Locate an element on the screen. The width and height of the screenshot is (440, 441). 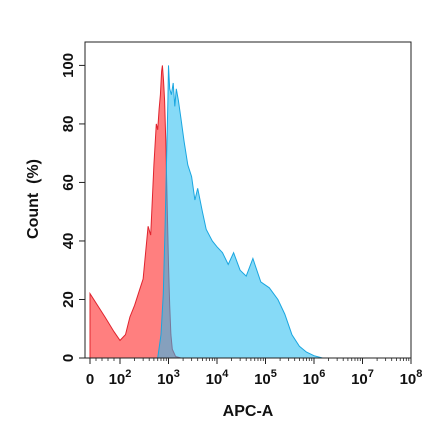
y-tick-label: 20 is located at coordinates (68, 299).